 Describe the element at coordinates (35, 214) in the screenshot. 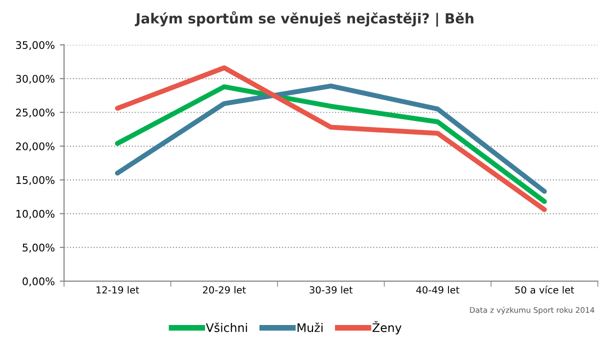

I see `y-tick-label: 10,00%` at that location.